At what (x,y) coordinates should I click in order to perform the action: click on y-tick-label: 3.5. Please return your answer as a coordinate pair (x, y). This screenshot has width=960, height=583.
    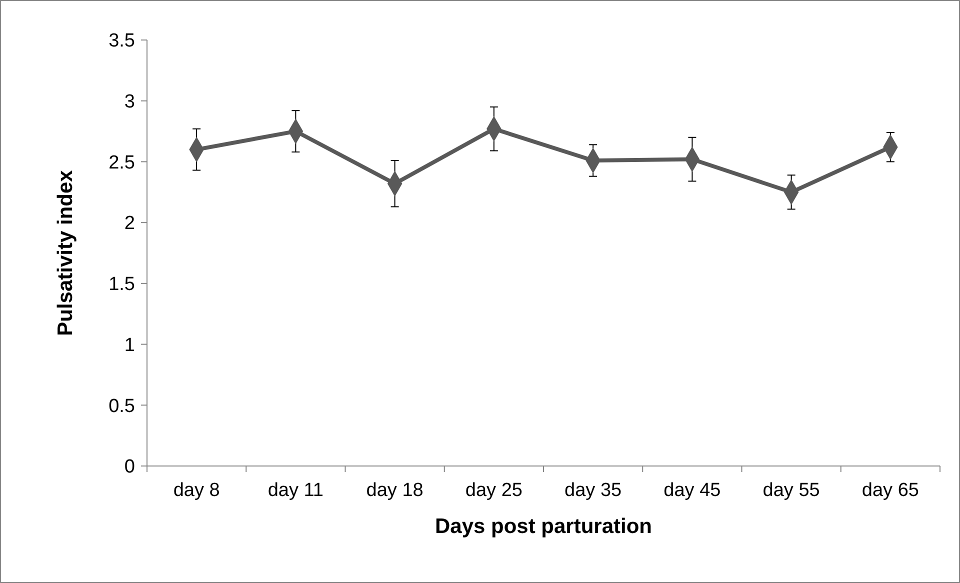
    Looking at the image, I should click on (121, 41).